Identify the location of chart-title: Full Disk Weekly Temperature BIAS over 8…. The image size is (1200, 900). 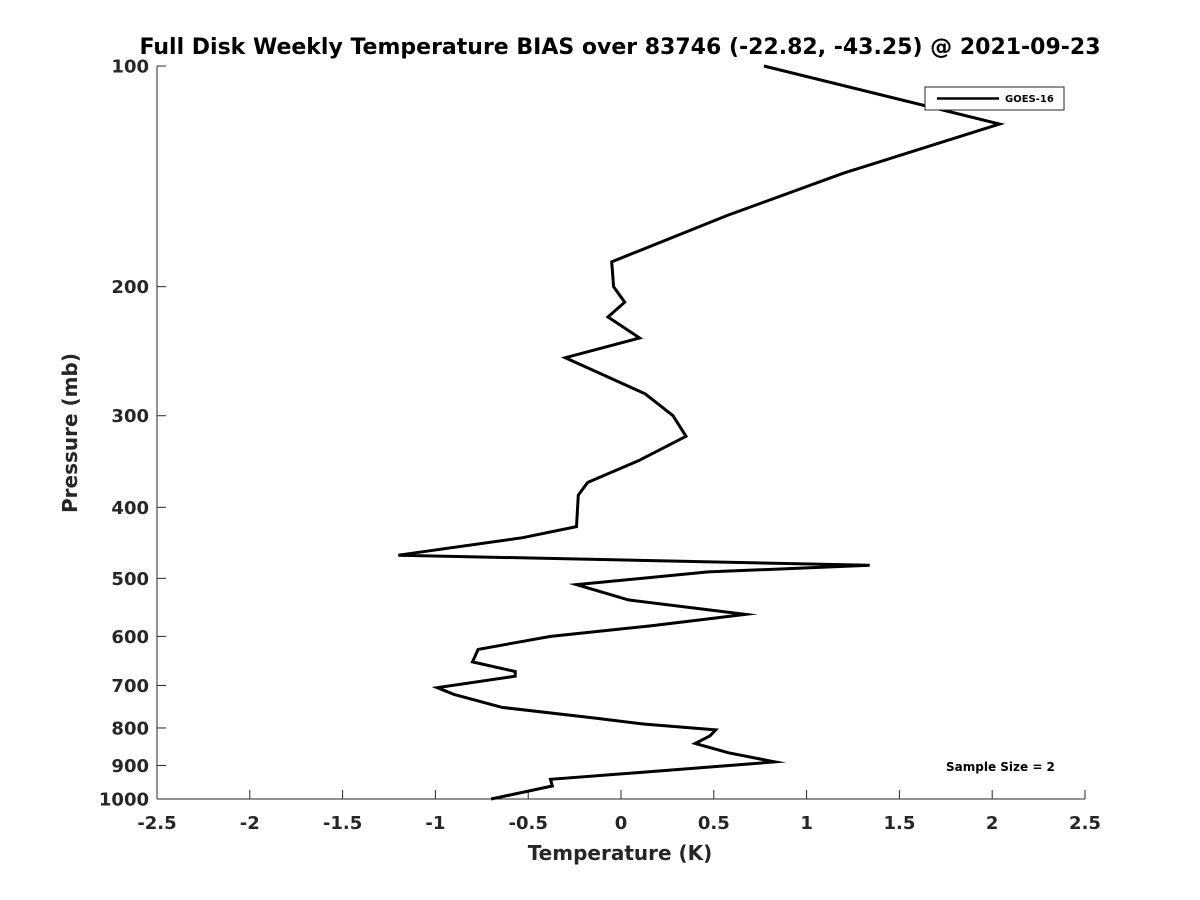
(619, 47).